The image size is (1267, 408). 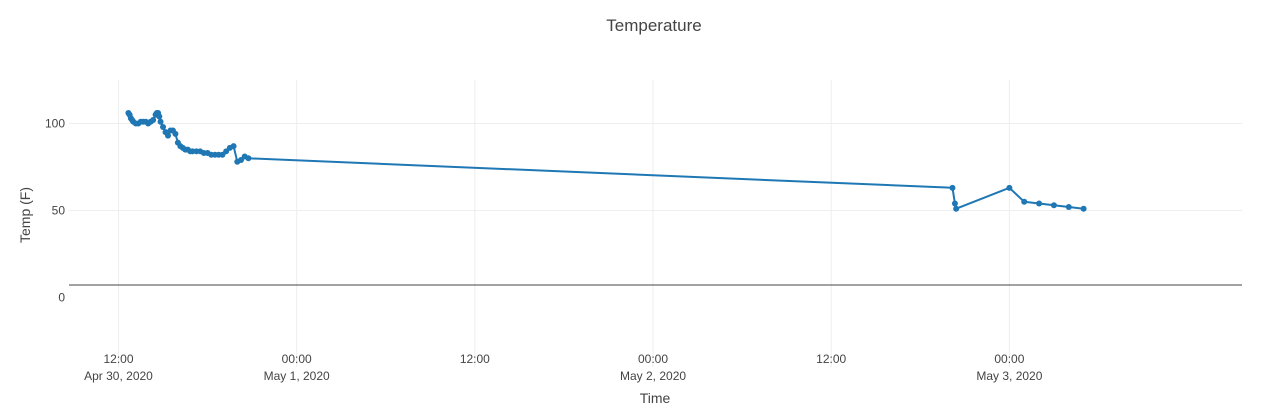 I want to click on x-tick-date-label: May 1, 2020, so click(x=297, y=376).